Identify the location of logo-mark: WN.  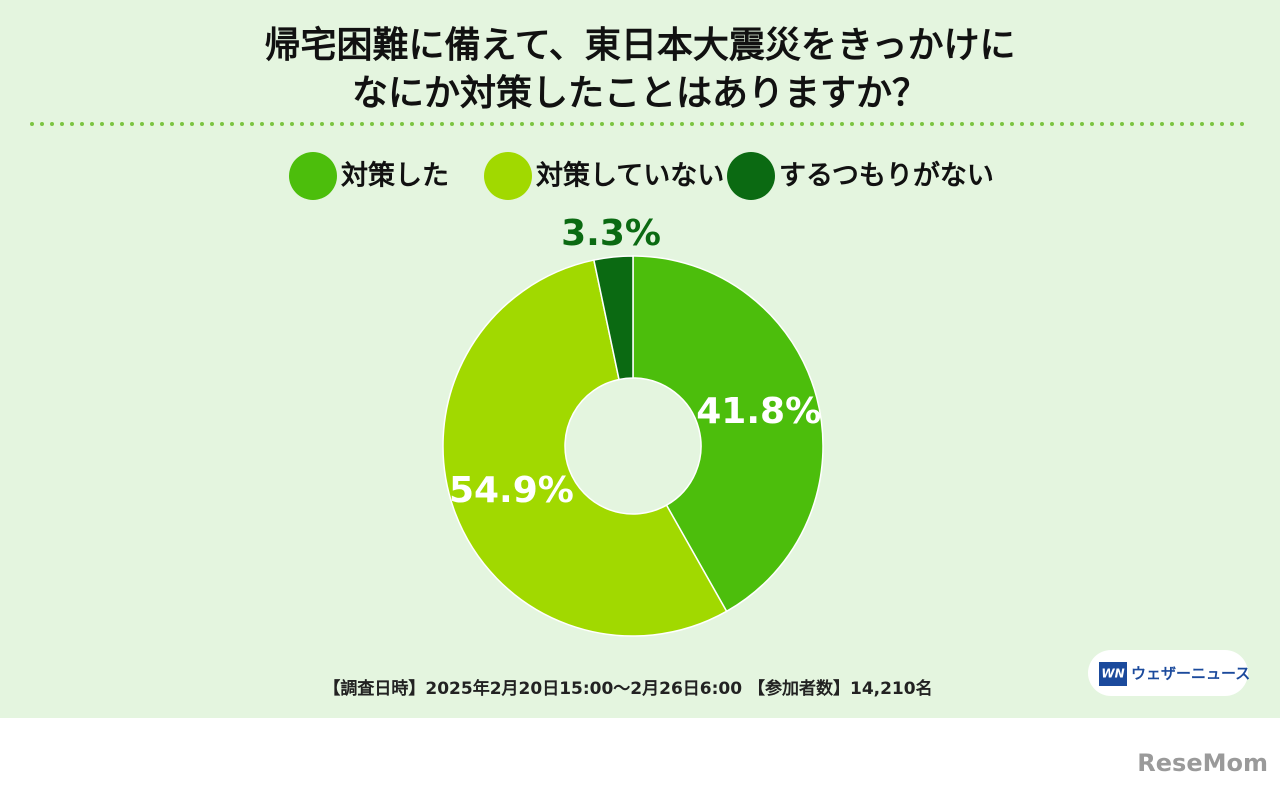
(1112, 674).